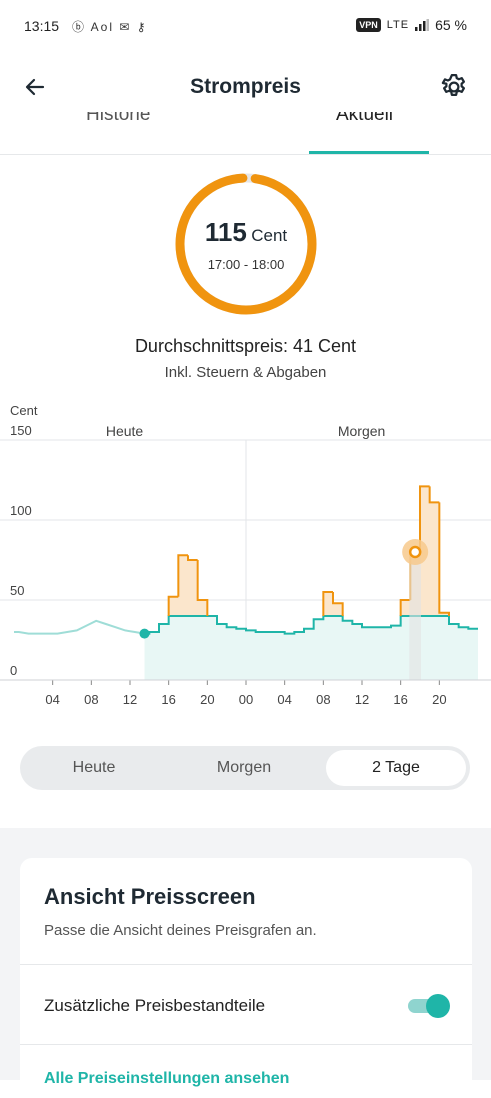  I want to click on gauge-ring, so click(246, 244).